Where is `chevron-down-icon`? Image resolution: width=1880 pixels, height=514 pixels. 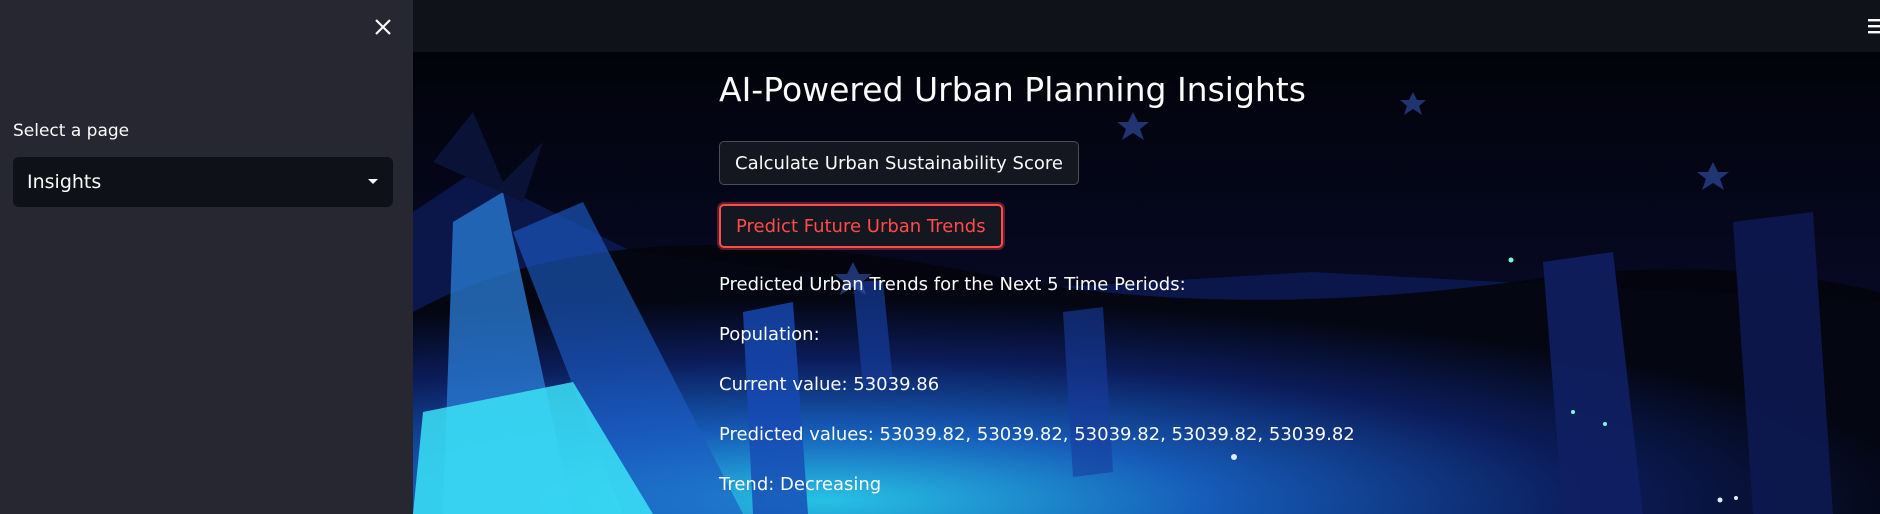 chevron-down-icon is located at coordinates (373, 181).